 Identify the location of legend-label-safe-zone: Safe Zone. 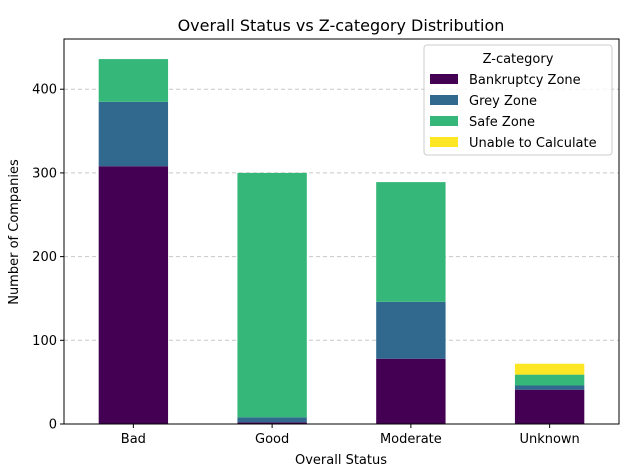
(502, 122).